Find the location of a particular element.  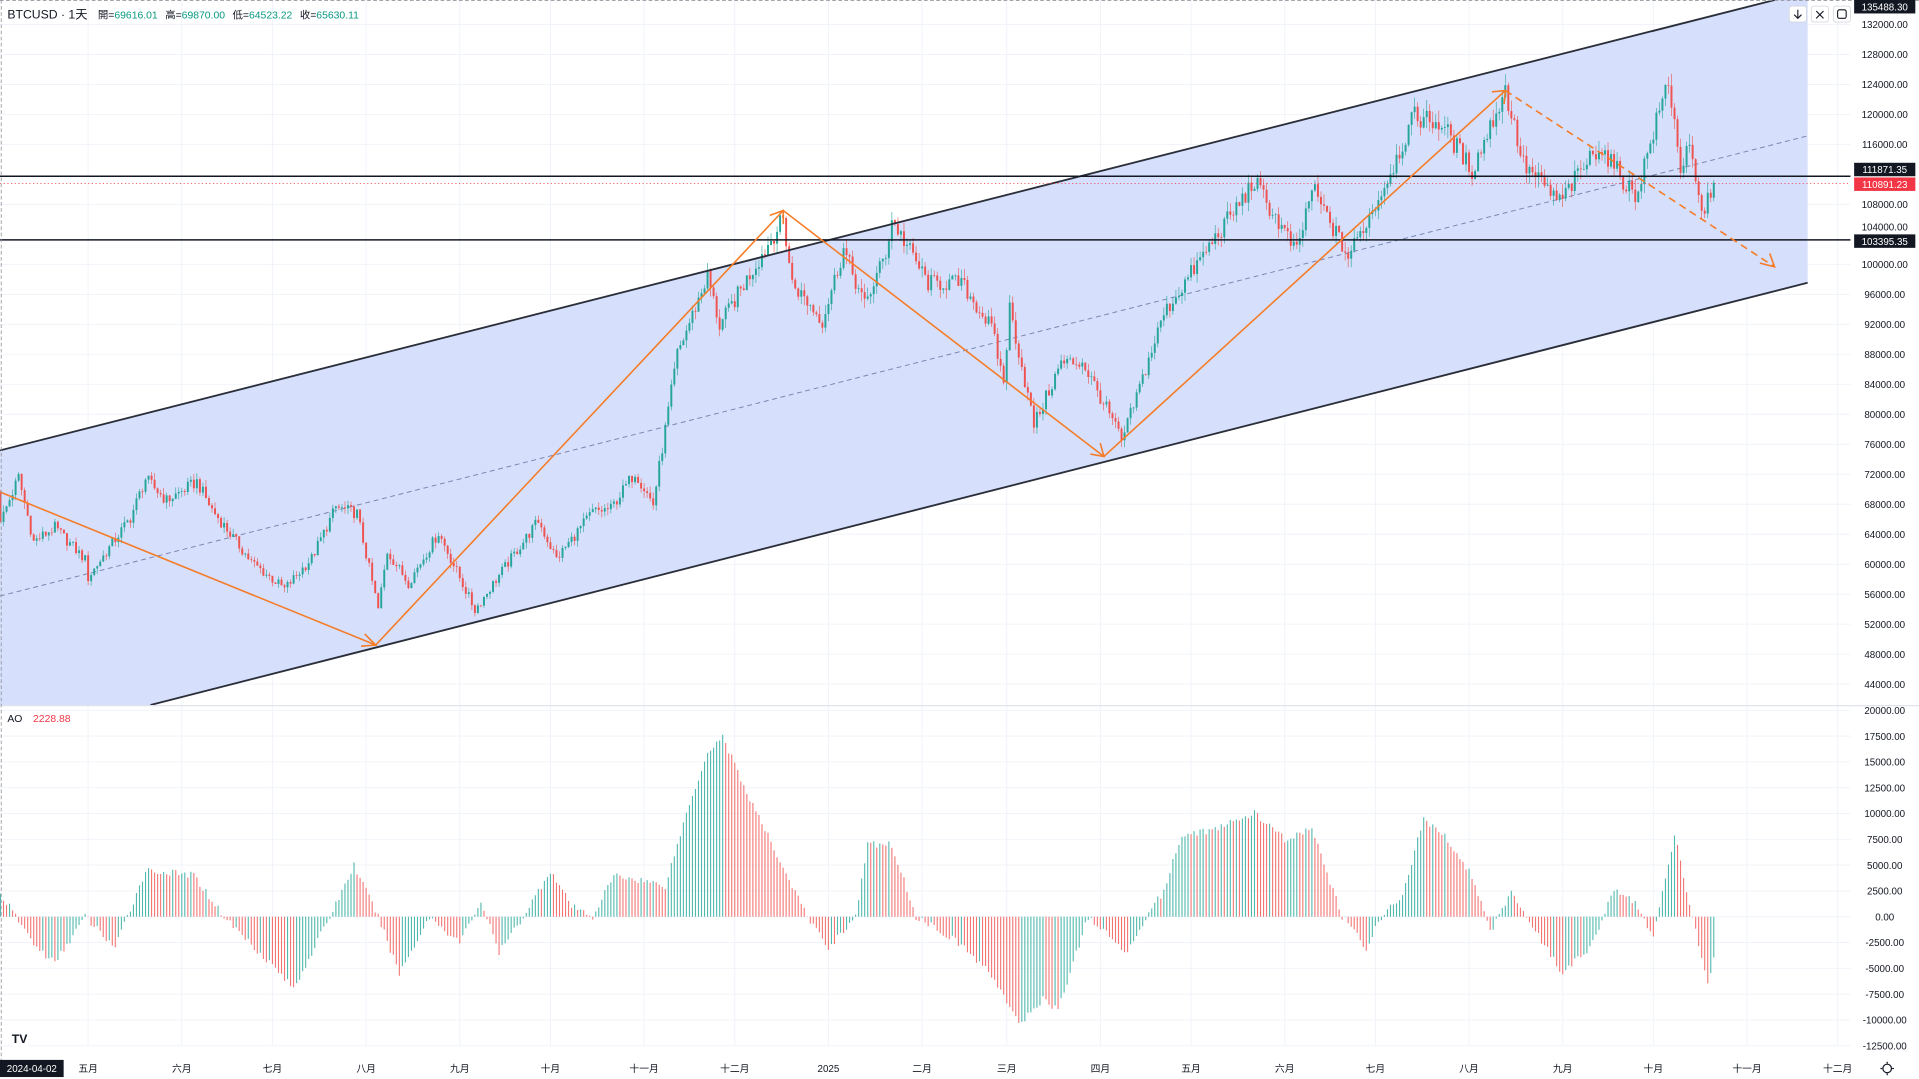

settings-gear-teeth is located at coordinates (1887, 1068).